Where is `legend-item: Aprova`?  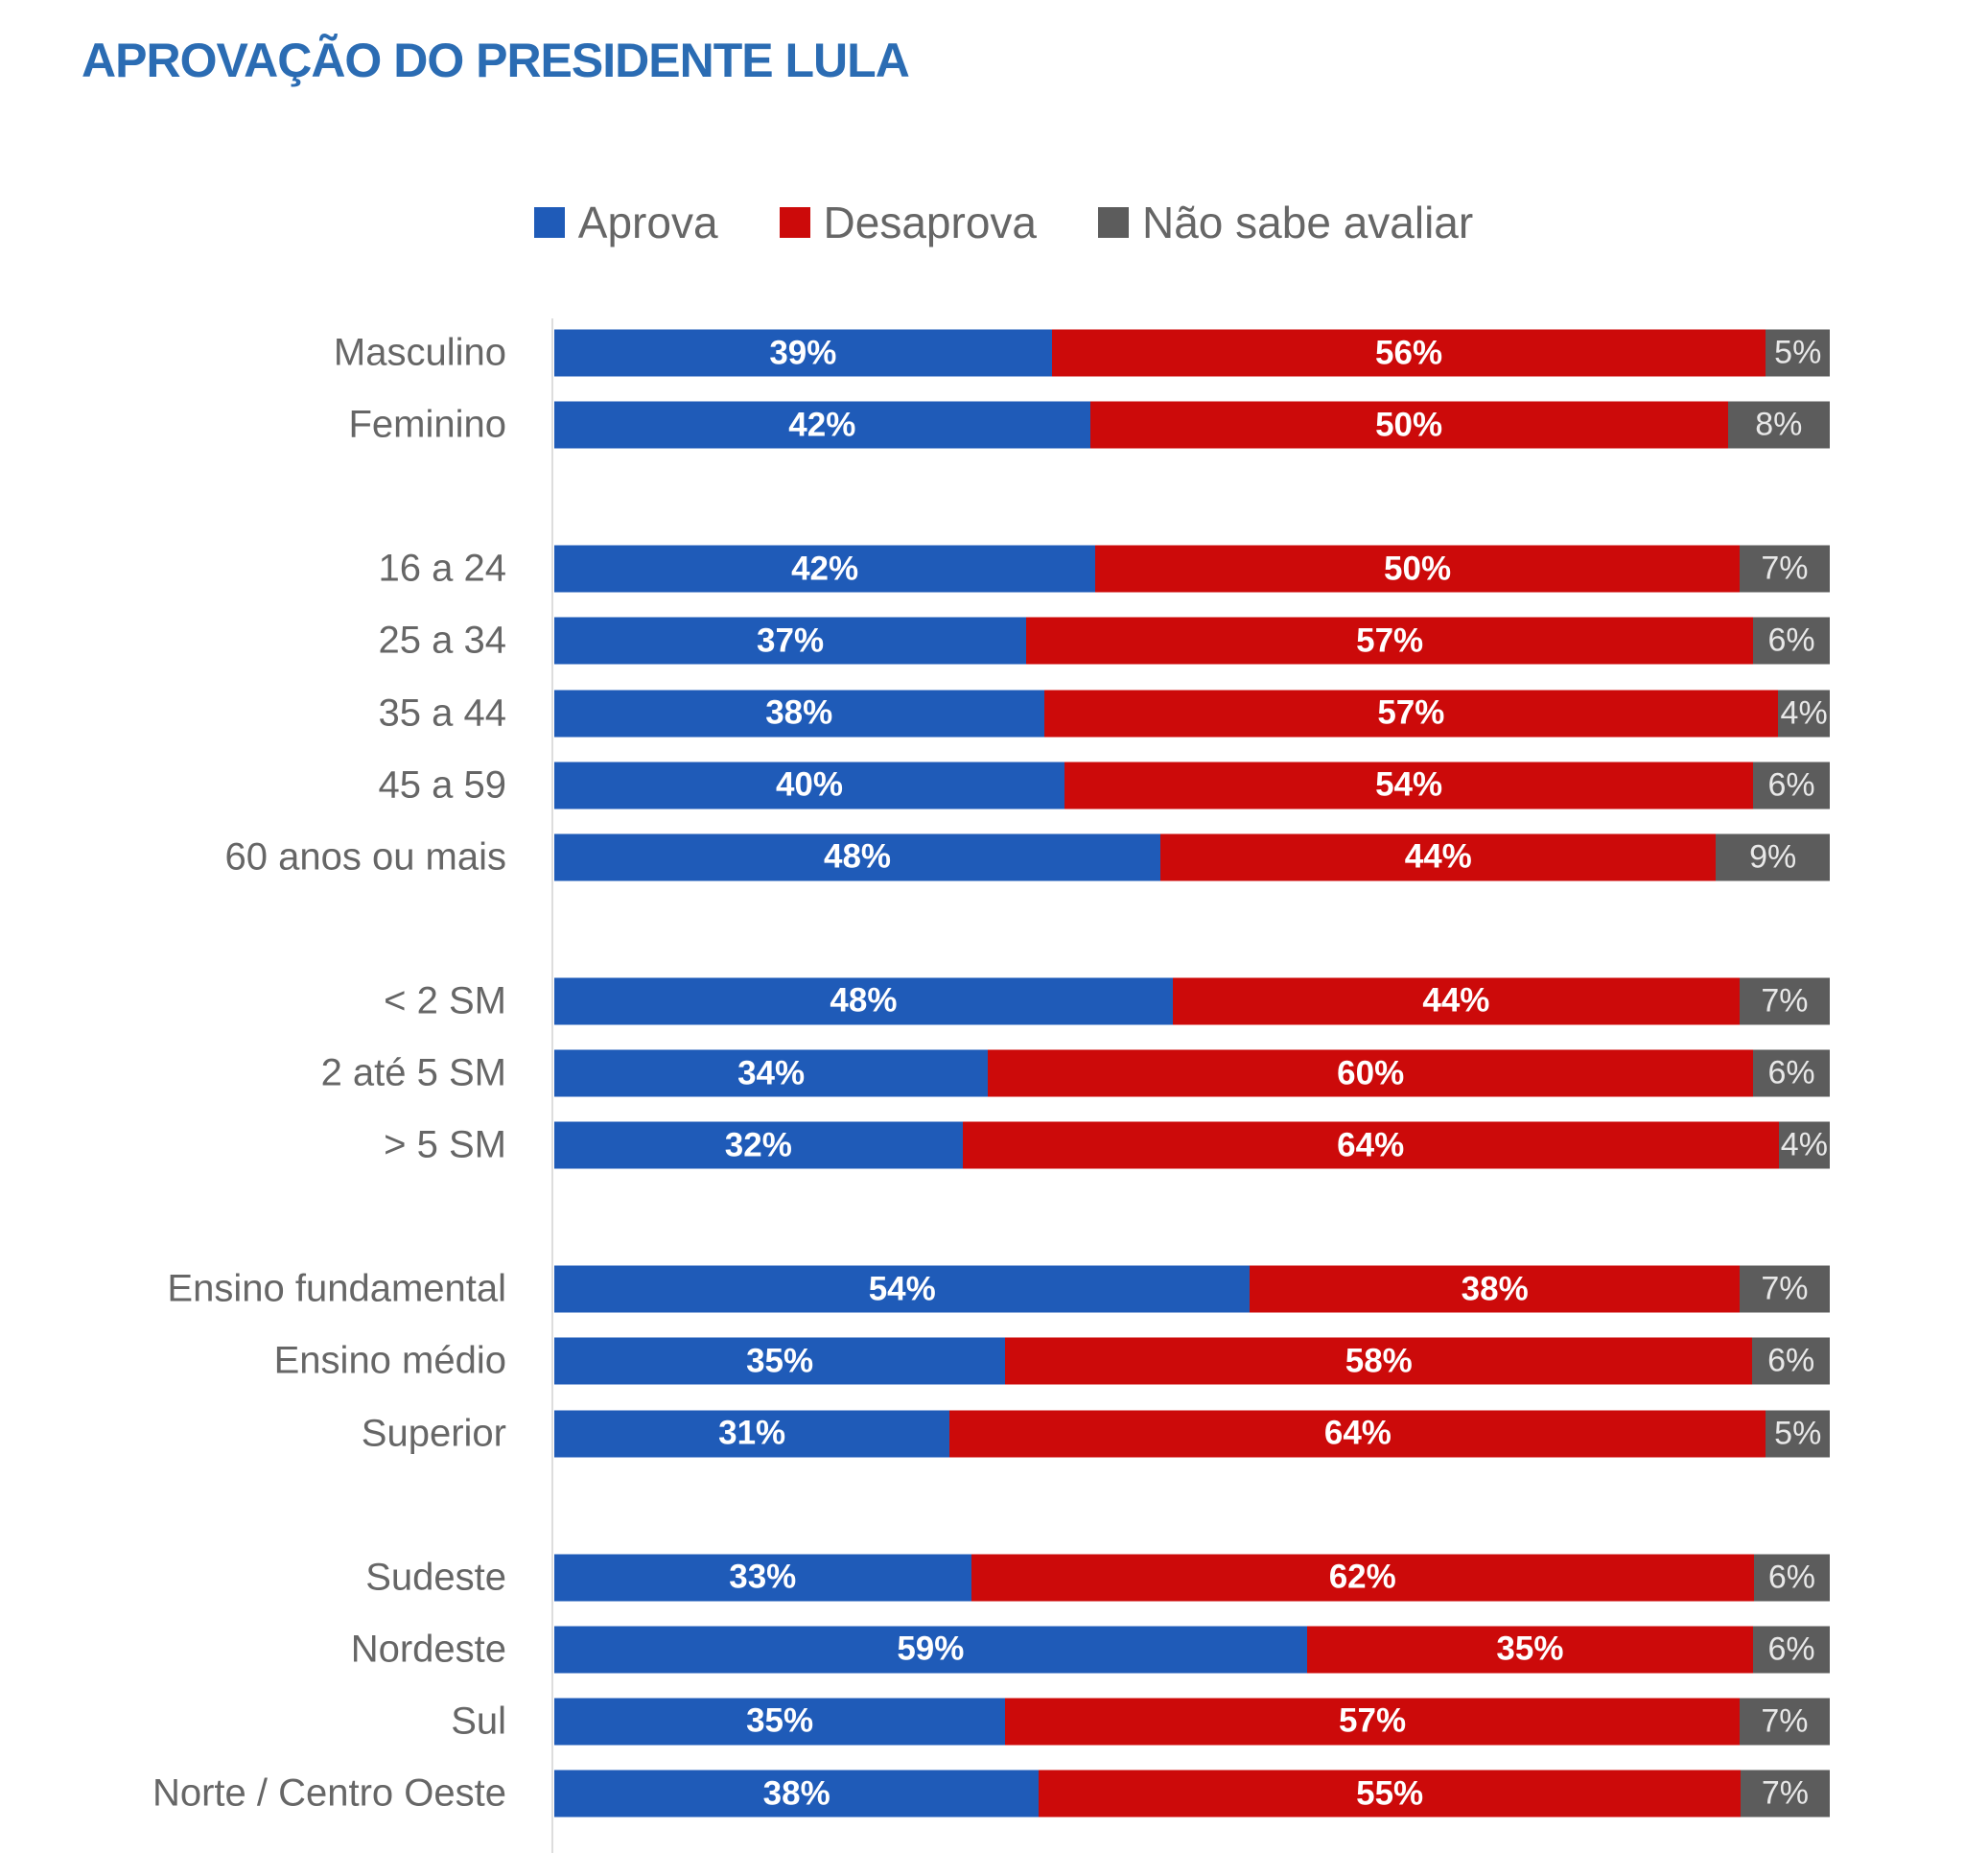
legend-item: Aprova is located at coordinates (626, 223).